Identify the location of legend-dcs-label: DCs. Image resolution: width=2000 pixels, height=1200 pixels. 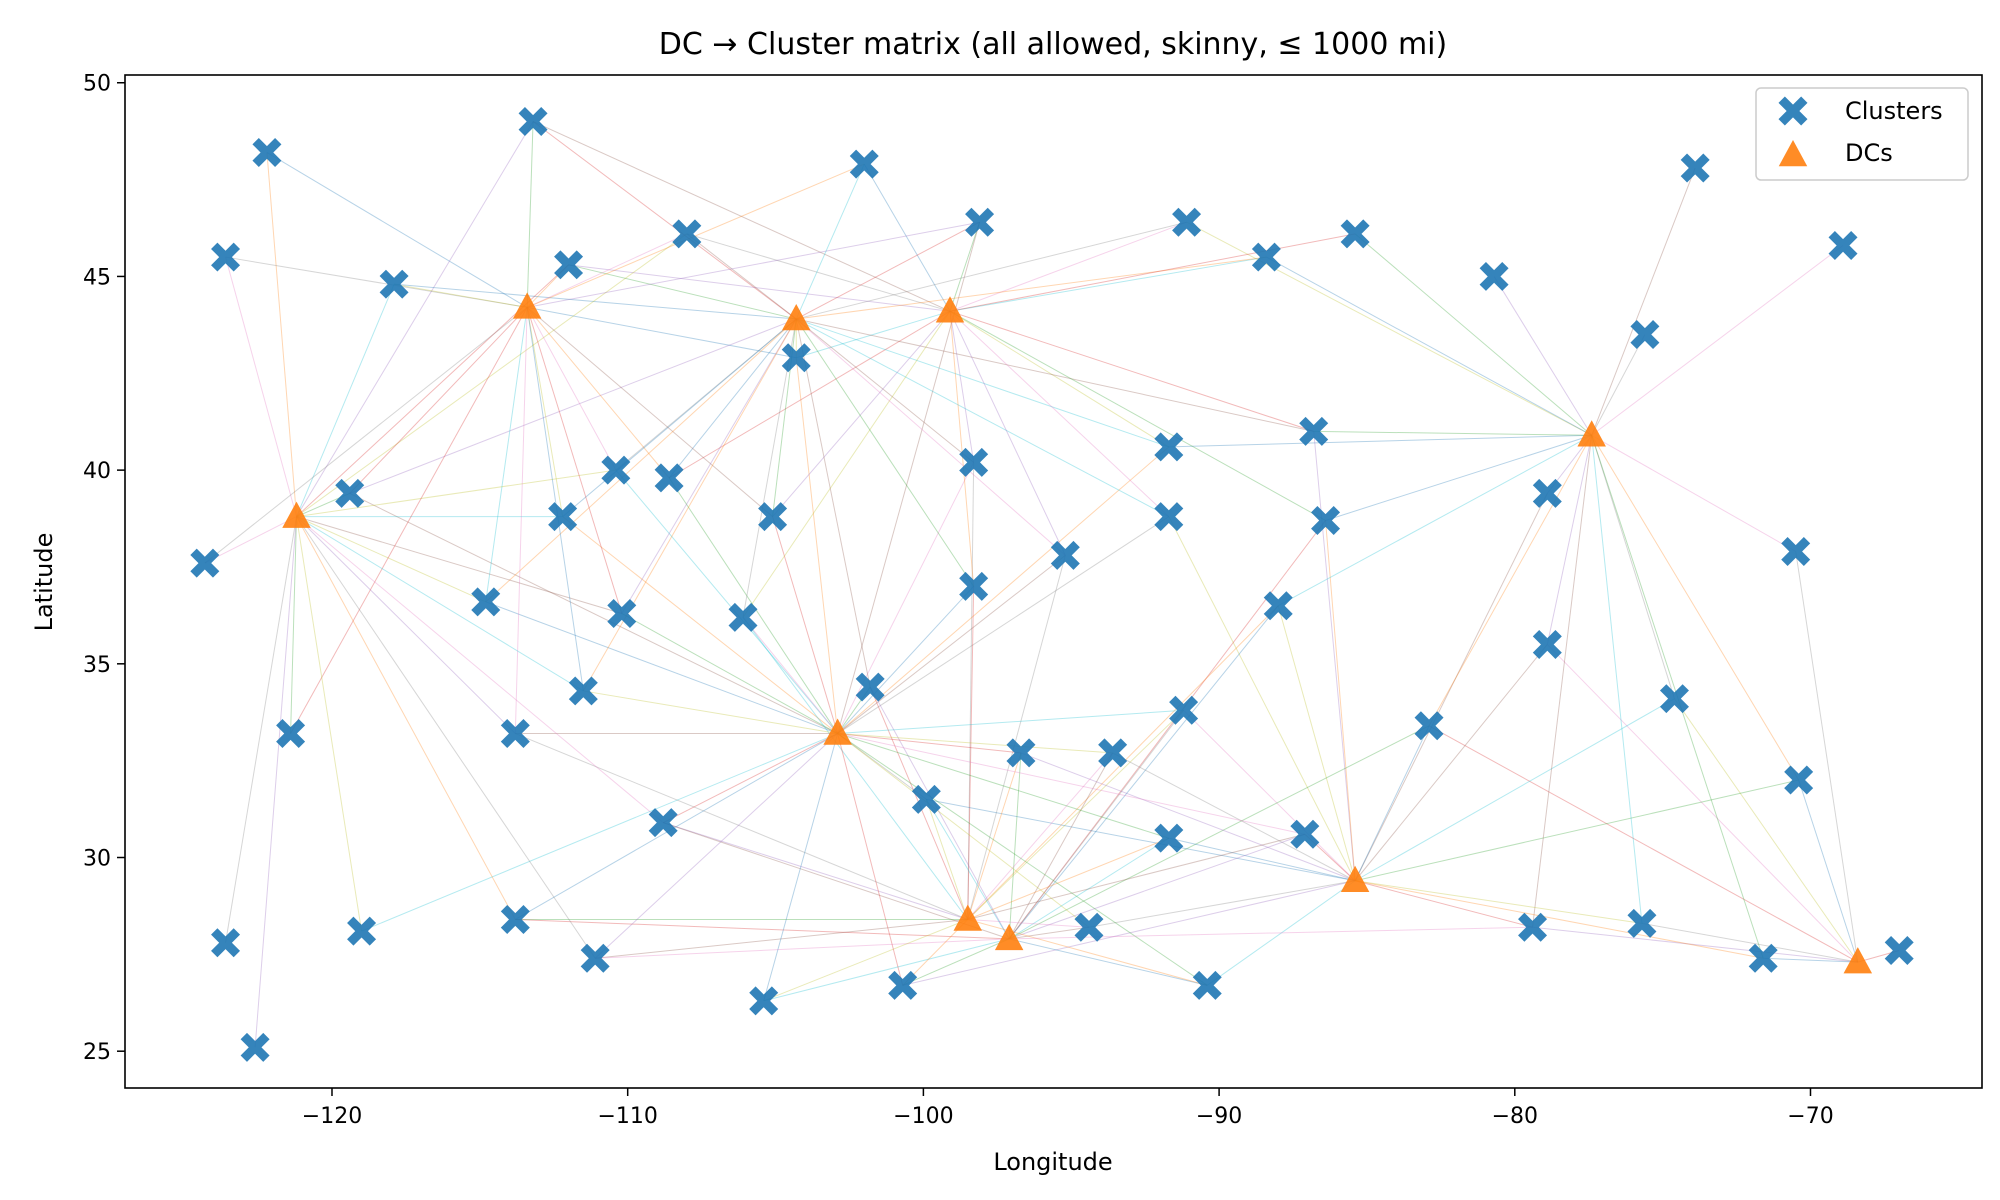
(1869, 153).